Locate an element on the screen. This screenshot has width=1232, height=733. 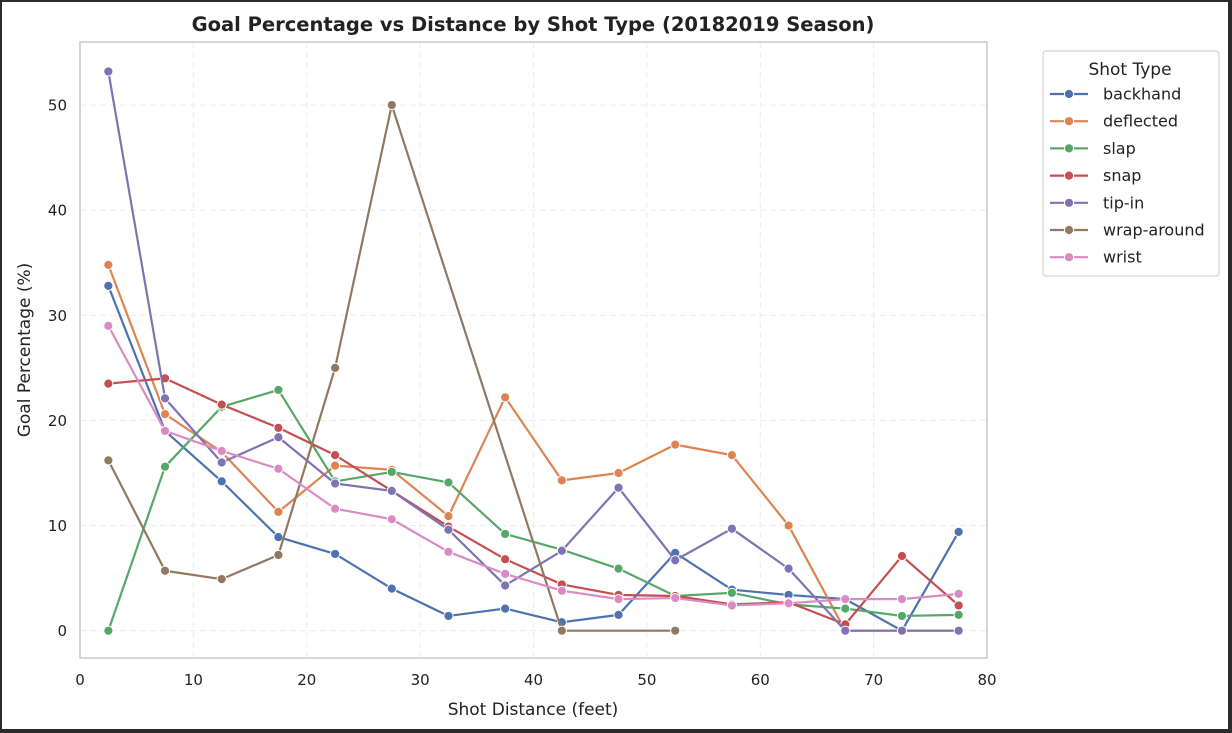
legend-label: backhand is located at coordinates (1142, 94).